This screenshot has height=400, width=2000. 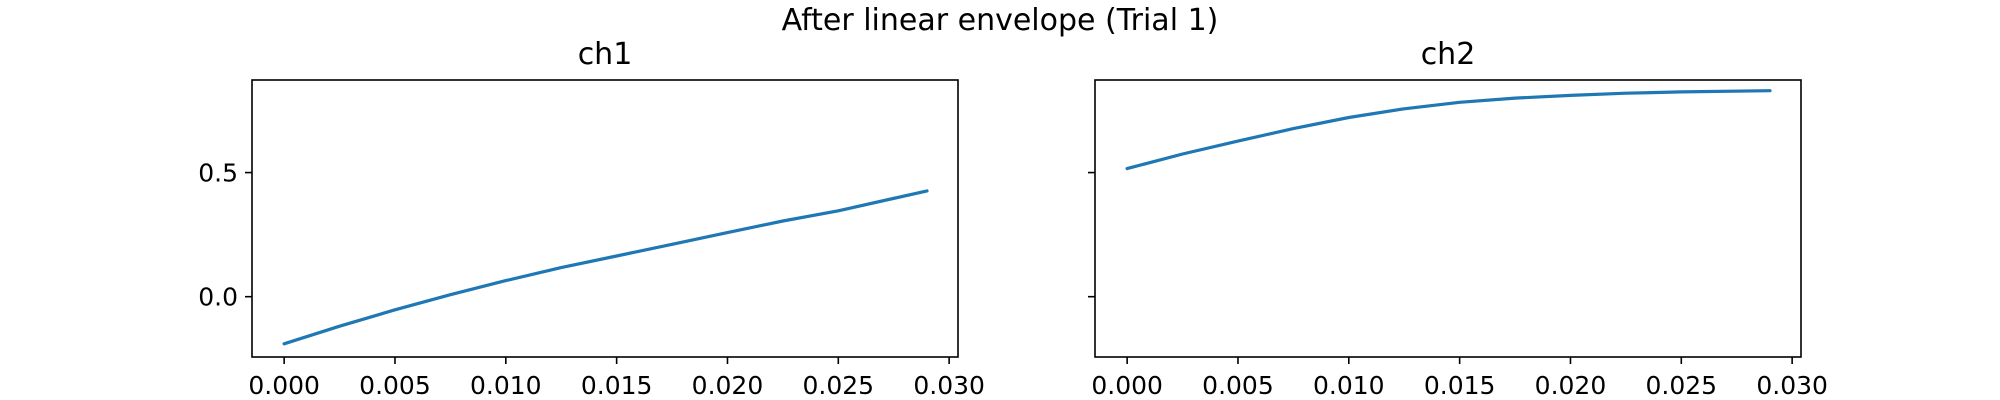 I want to click on y-tick-label: 0.0, so click(x=218, y=297).